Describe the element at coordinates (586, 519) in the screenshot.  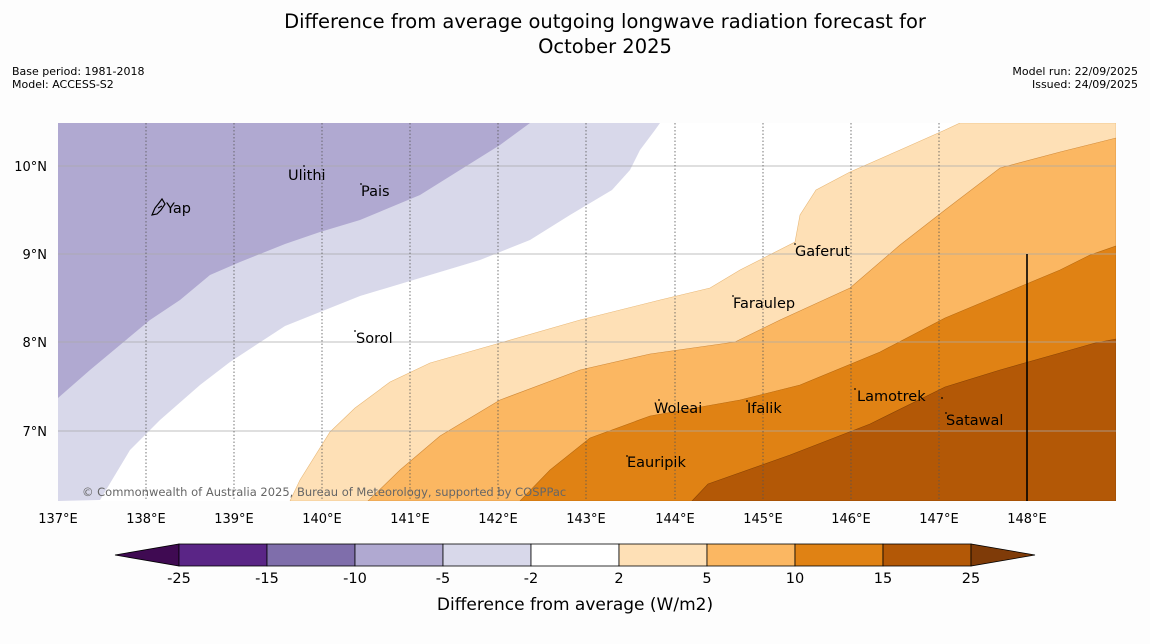
I see `lon-tick: 143°E` at that location.